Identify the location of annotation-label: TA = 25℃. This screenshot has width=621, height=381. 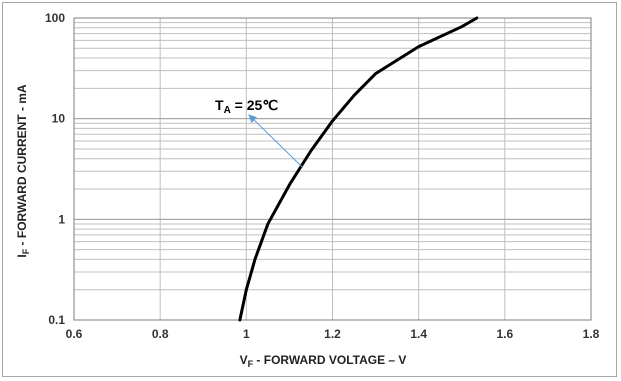
(246, 106).